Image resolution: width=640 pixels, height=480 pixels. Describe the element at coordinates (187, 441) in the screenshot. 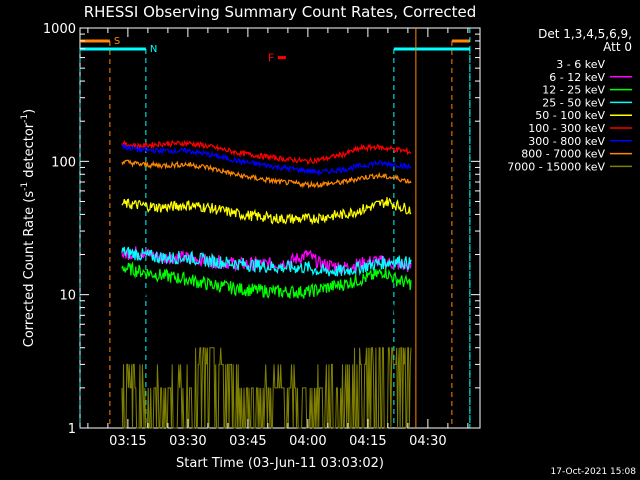

I see `x-tick-label: 03:30` at that location.